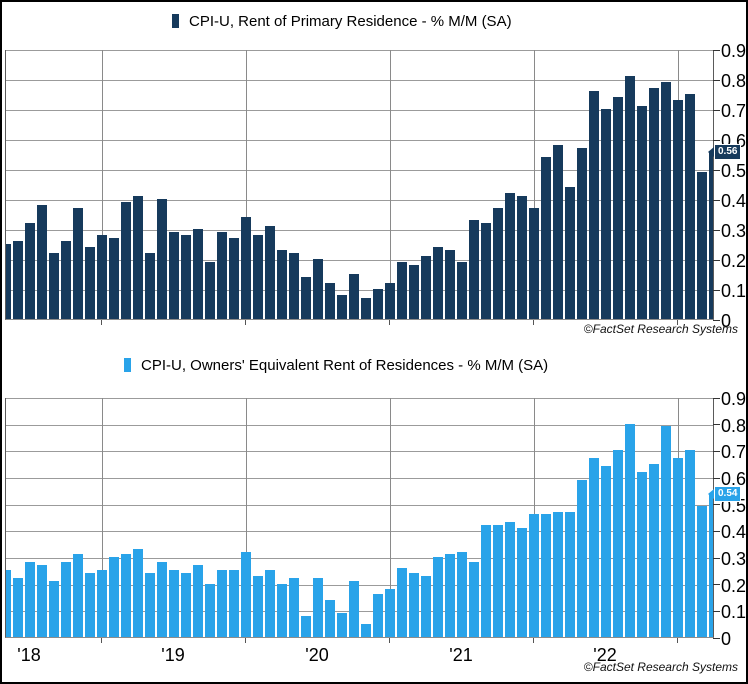 The width and height of the screenshot is (748, 684). What do you see at coordinates (317, 655) in the screenshot?
I see `x-year-label: '20` at bounding box center [317, 655].